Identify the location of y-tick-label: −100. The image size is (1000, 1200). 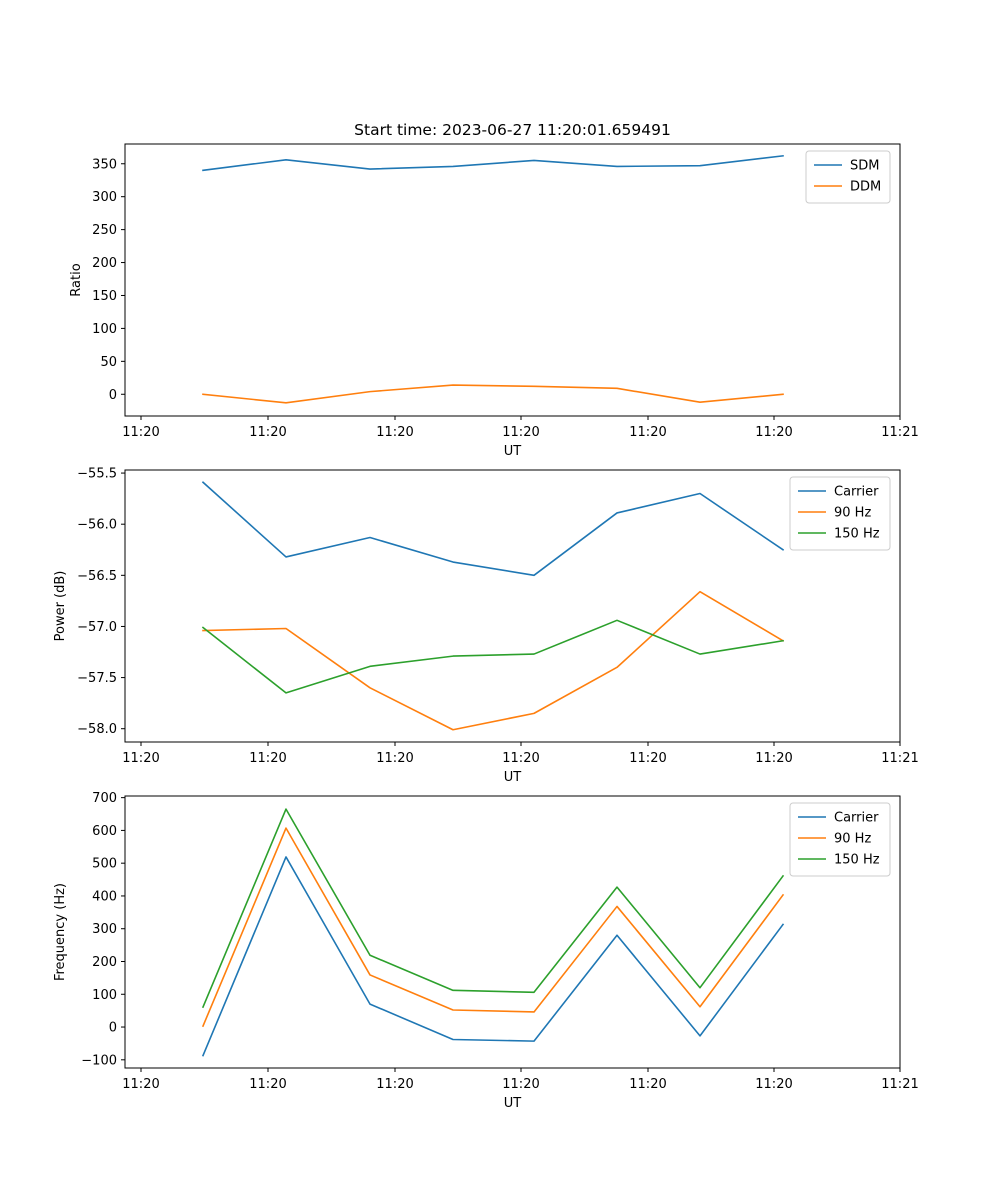
(99, 1060).